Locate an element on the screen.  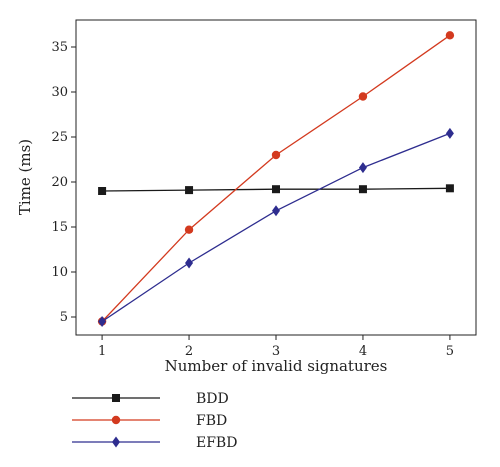
series-bdd is located at coordinates (276, 189).